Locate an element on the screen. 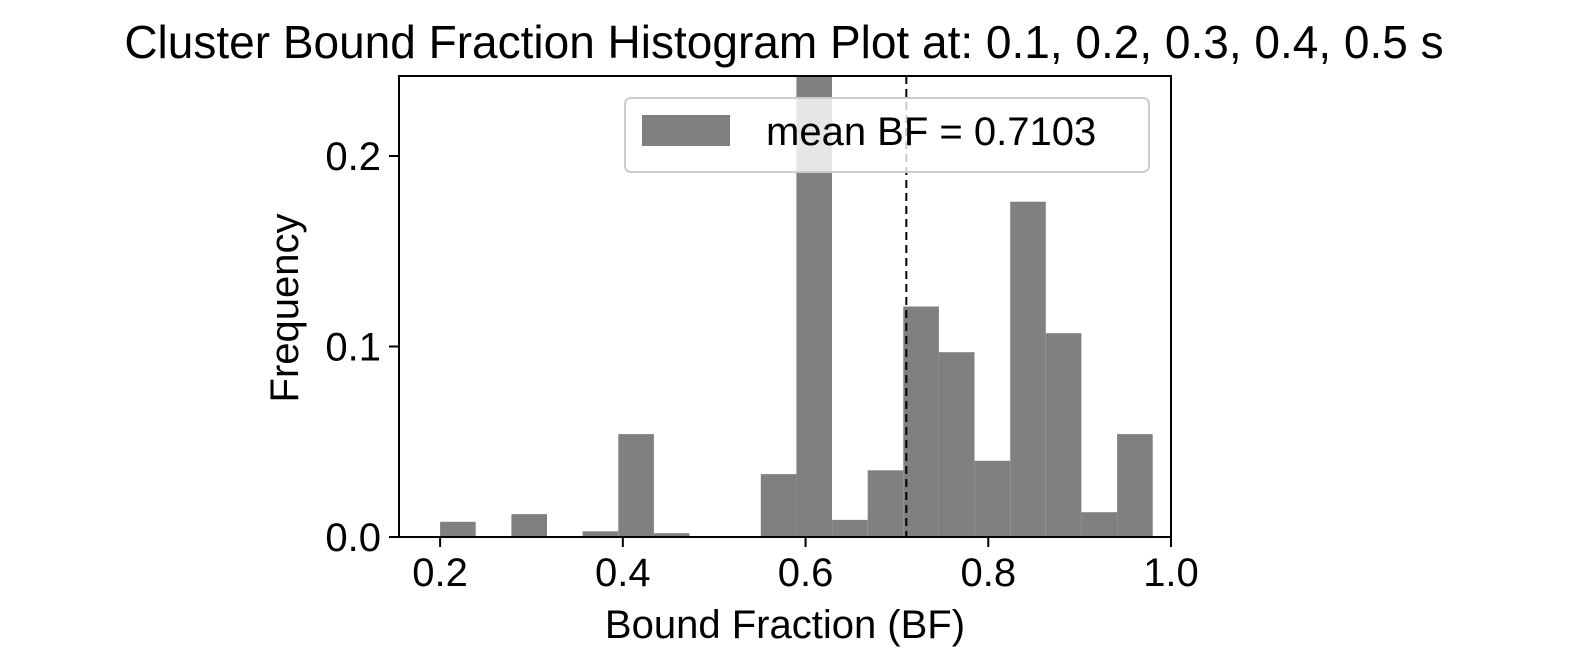  x-axis-ticks: 0.2 0.4 0.6 0.8 1.0 is located at coordinates (805, 566).